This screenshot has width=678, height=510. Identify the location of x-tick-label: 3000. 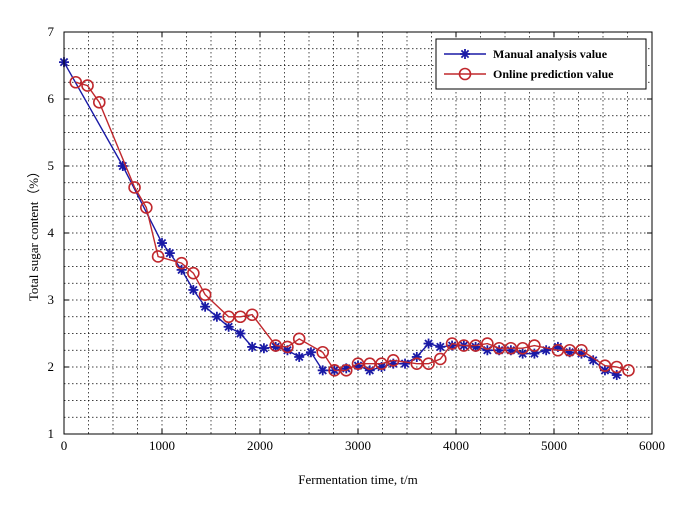
(358, 445).